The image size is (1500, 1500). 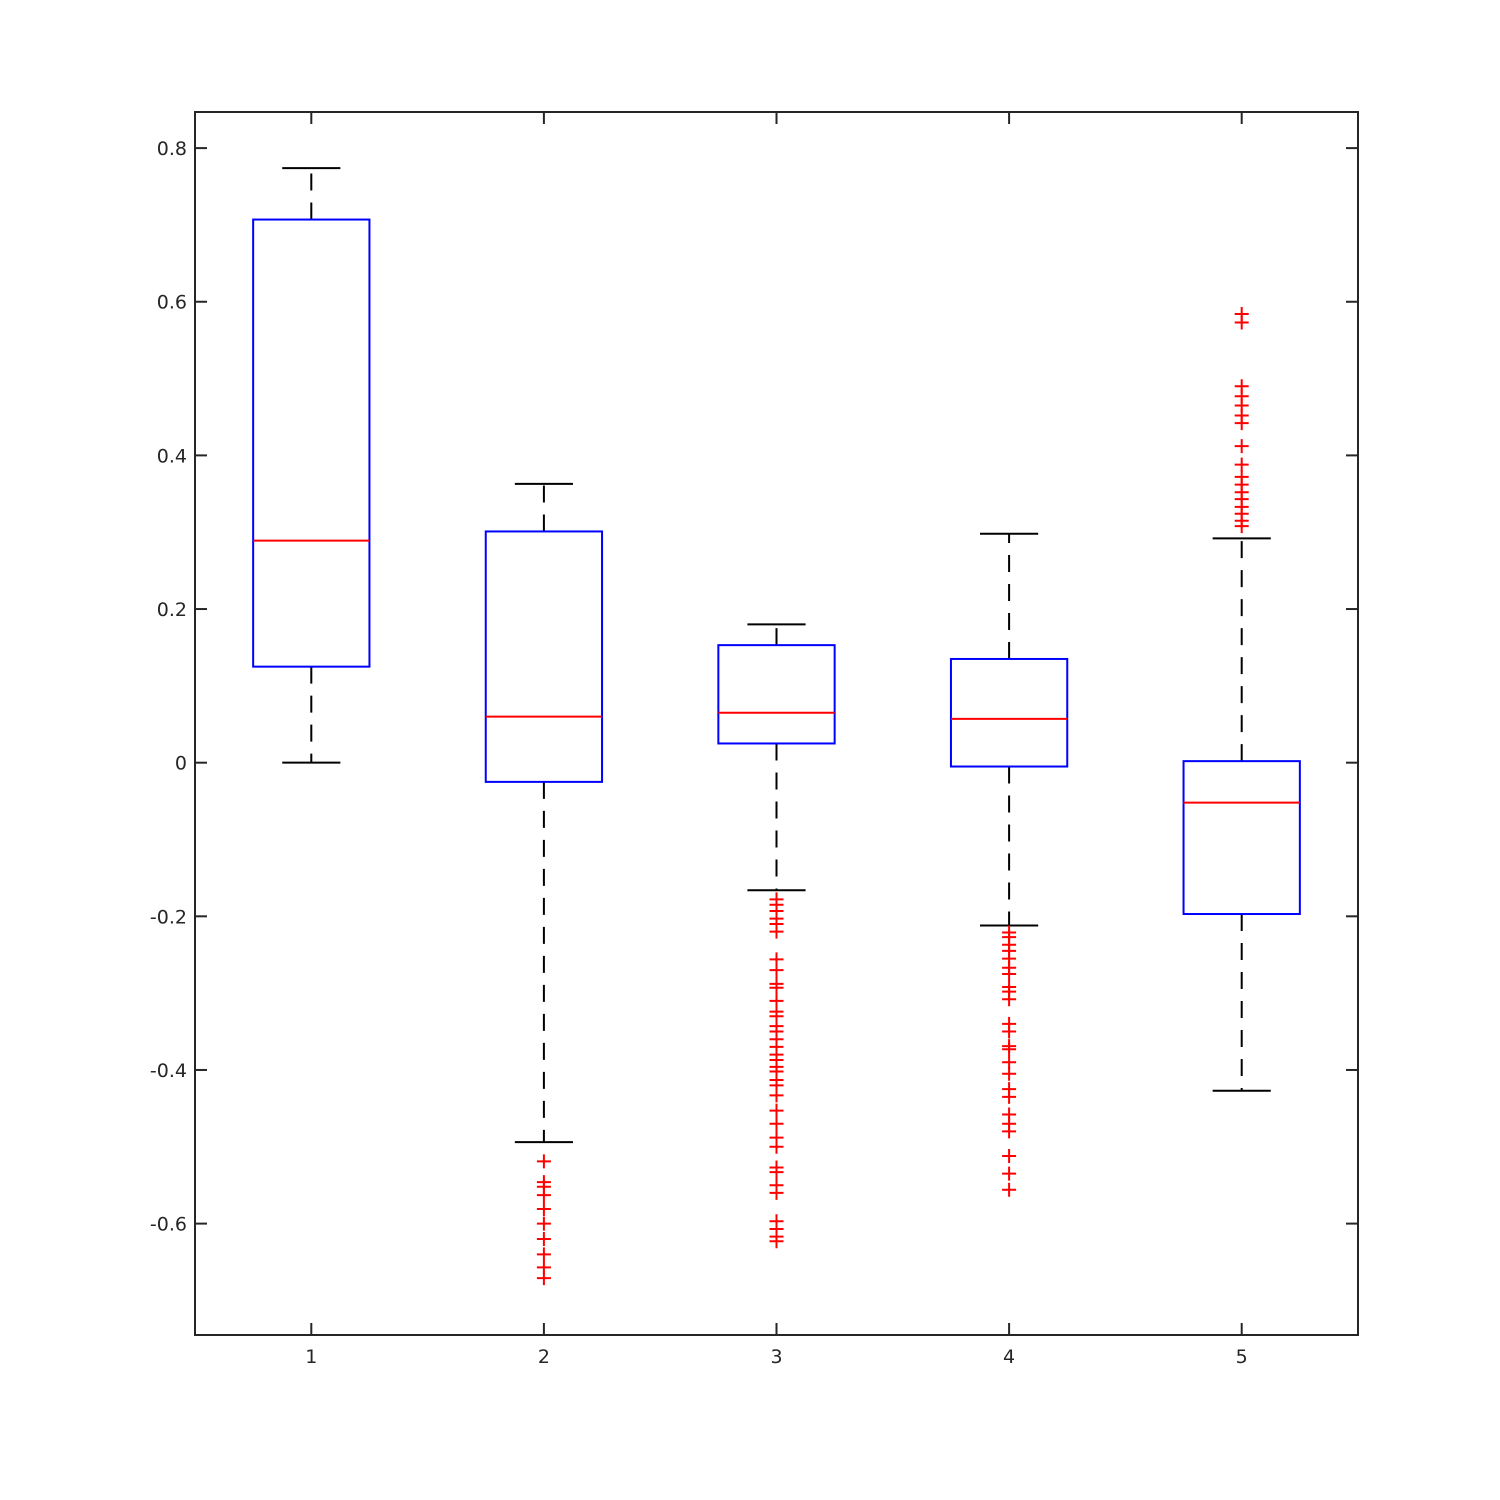 What do you see at coordinates (172, 303) in the screenshot?
I see `y-tick-label: 0.6` at bounding box center [172, 303].